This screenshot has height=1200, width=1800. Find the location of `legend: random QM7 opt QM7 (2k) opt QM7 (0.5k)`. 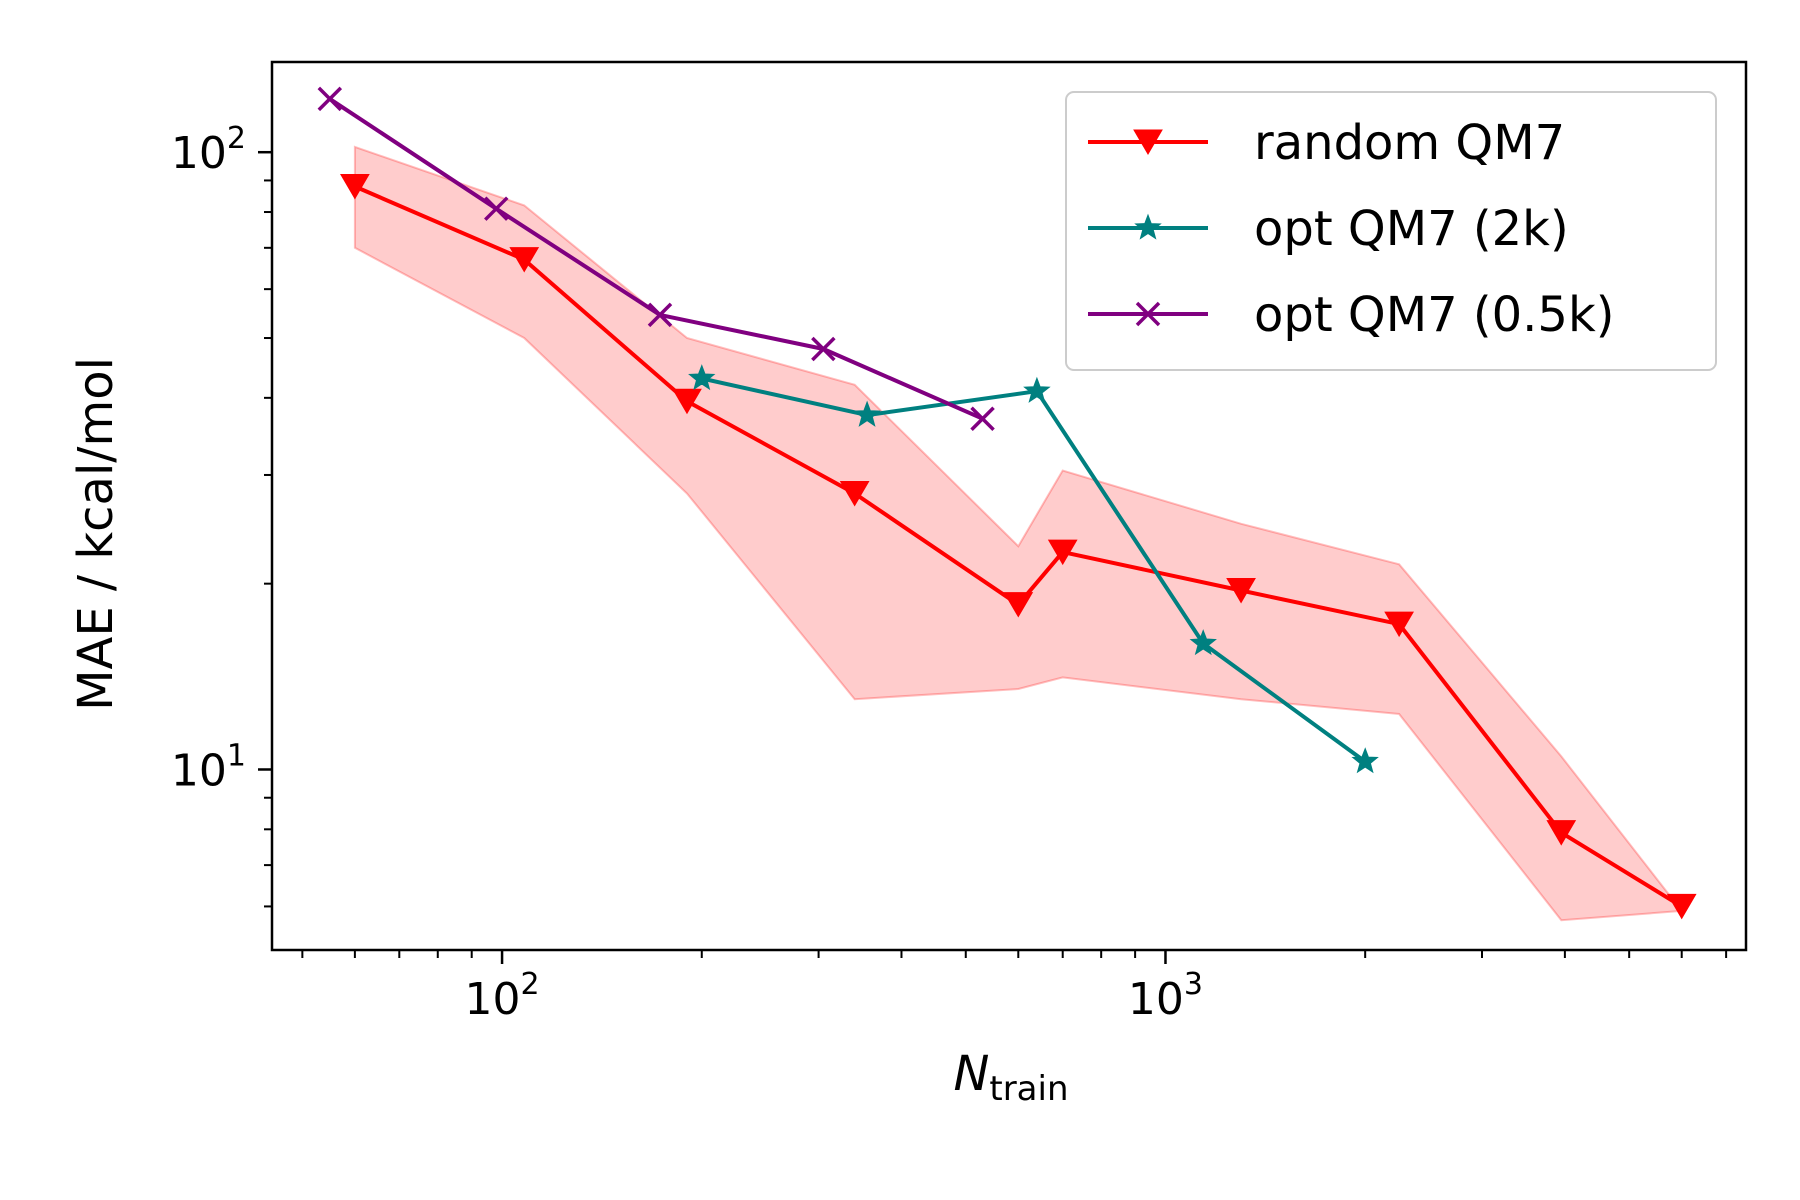

legend: random QM7 opt QM7 (2k) opt QM7 (0.5k) is located at coordinates (1391, 231).